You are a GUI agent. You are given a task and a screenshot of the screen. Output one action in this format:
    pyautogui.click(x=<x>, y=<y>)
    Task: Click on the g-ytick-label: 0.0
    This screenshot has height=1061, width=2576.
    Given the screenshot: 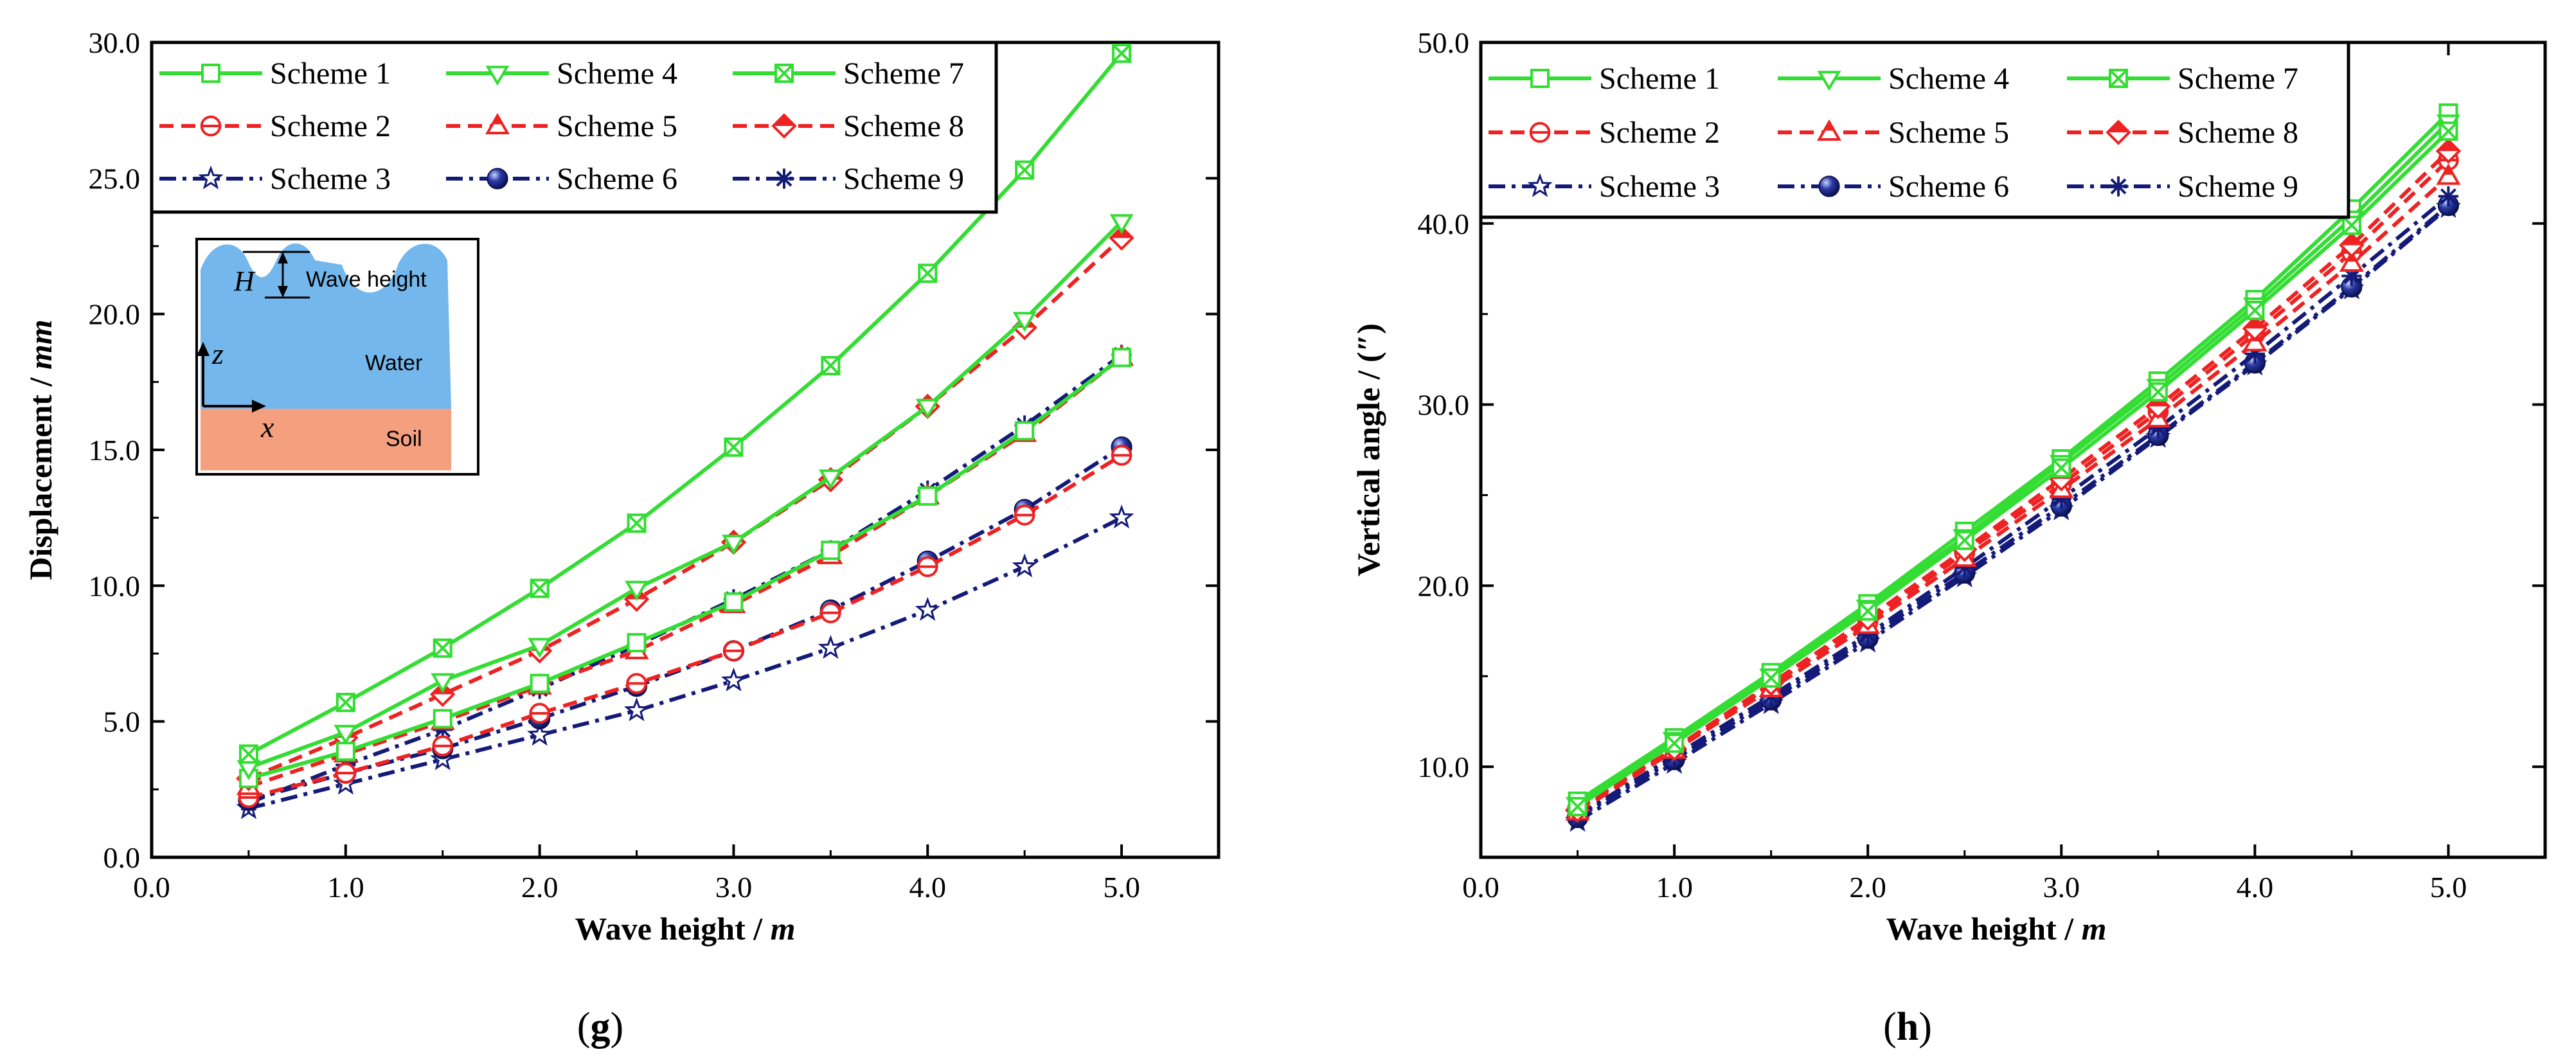 What is the action you would take?
    pyautogui.click(x=122, y=858)
    